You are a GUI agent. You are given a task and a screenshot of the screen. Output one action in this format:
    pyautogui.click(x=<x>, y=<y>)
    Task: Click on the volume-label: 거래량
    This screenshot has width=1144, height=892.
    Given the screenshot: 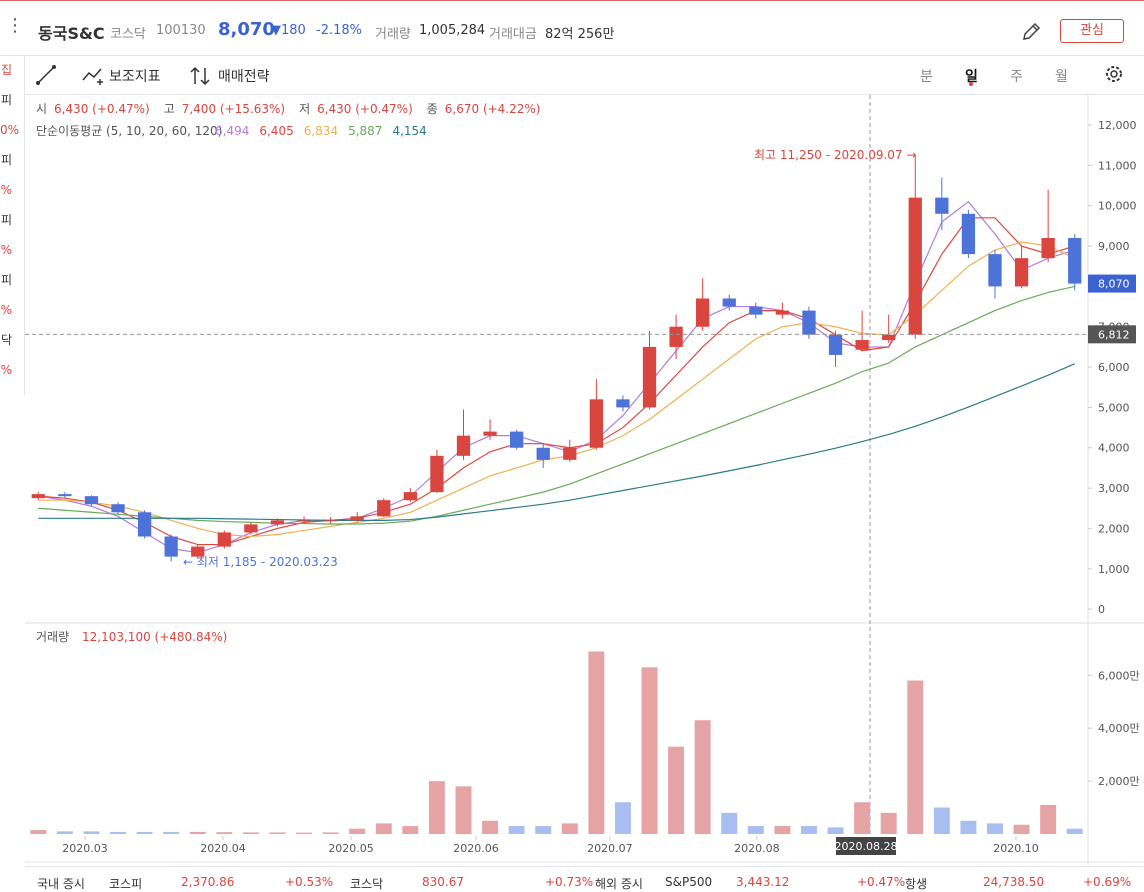 What is the action you would take?
    pyautogui.click(x=393, y=34)
    